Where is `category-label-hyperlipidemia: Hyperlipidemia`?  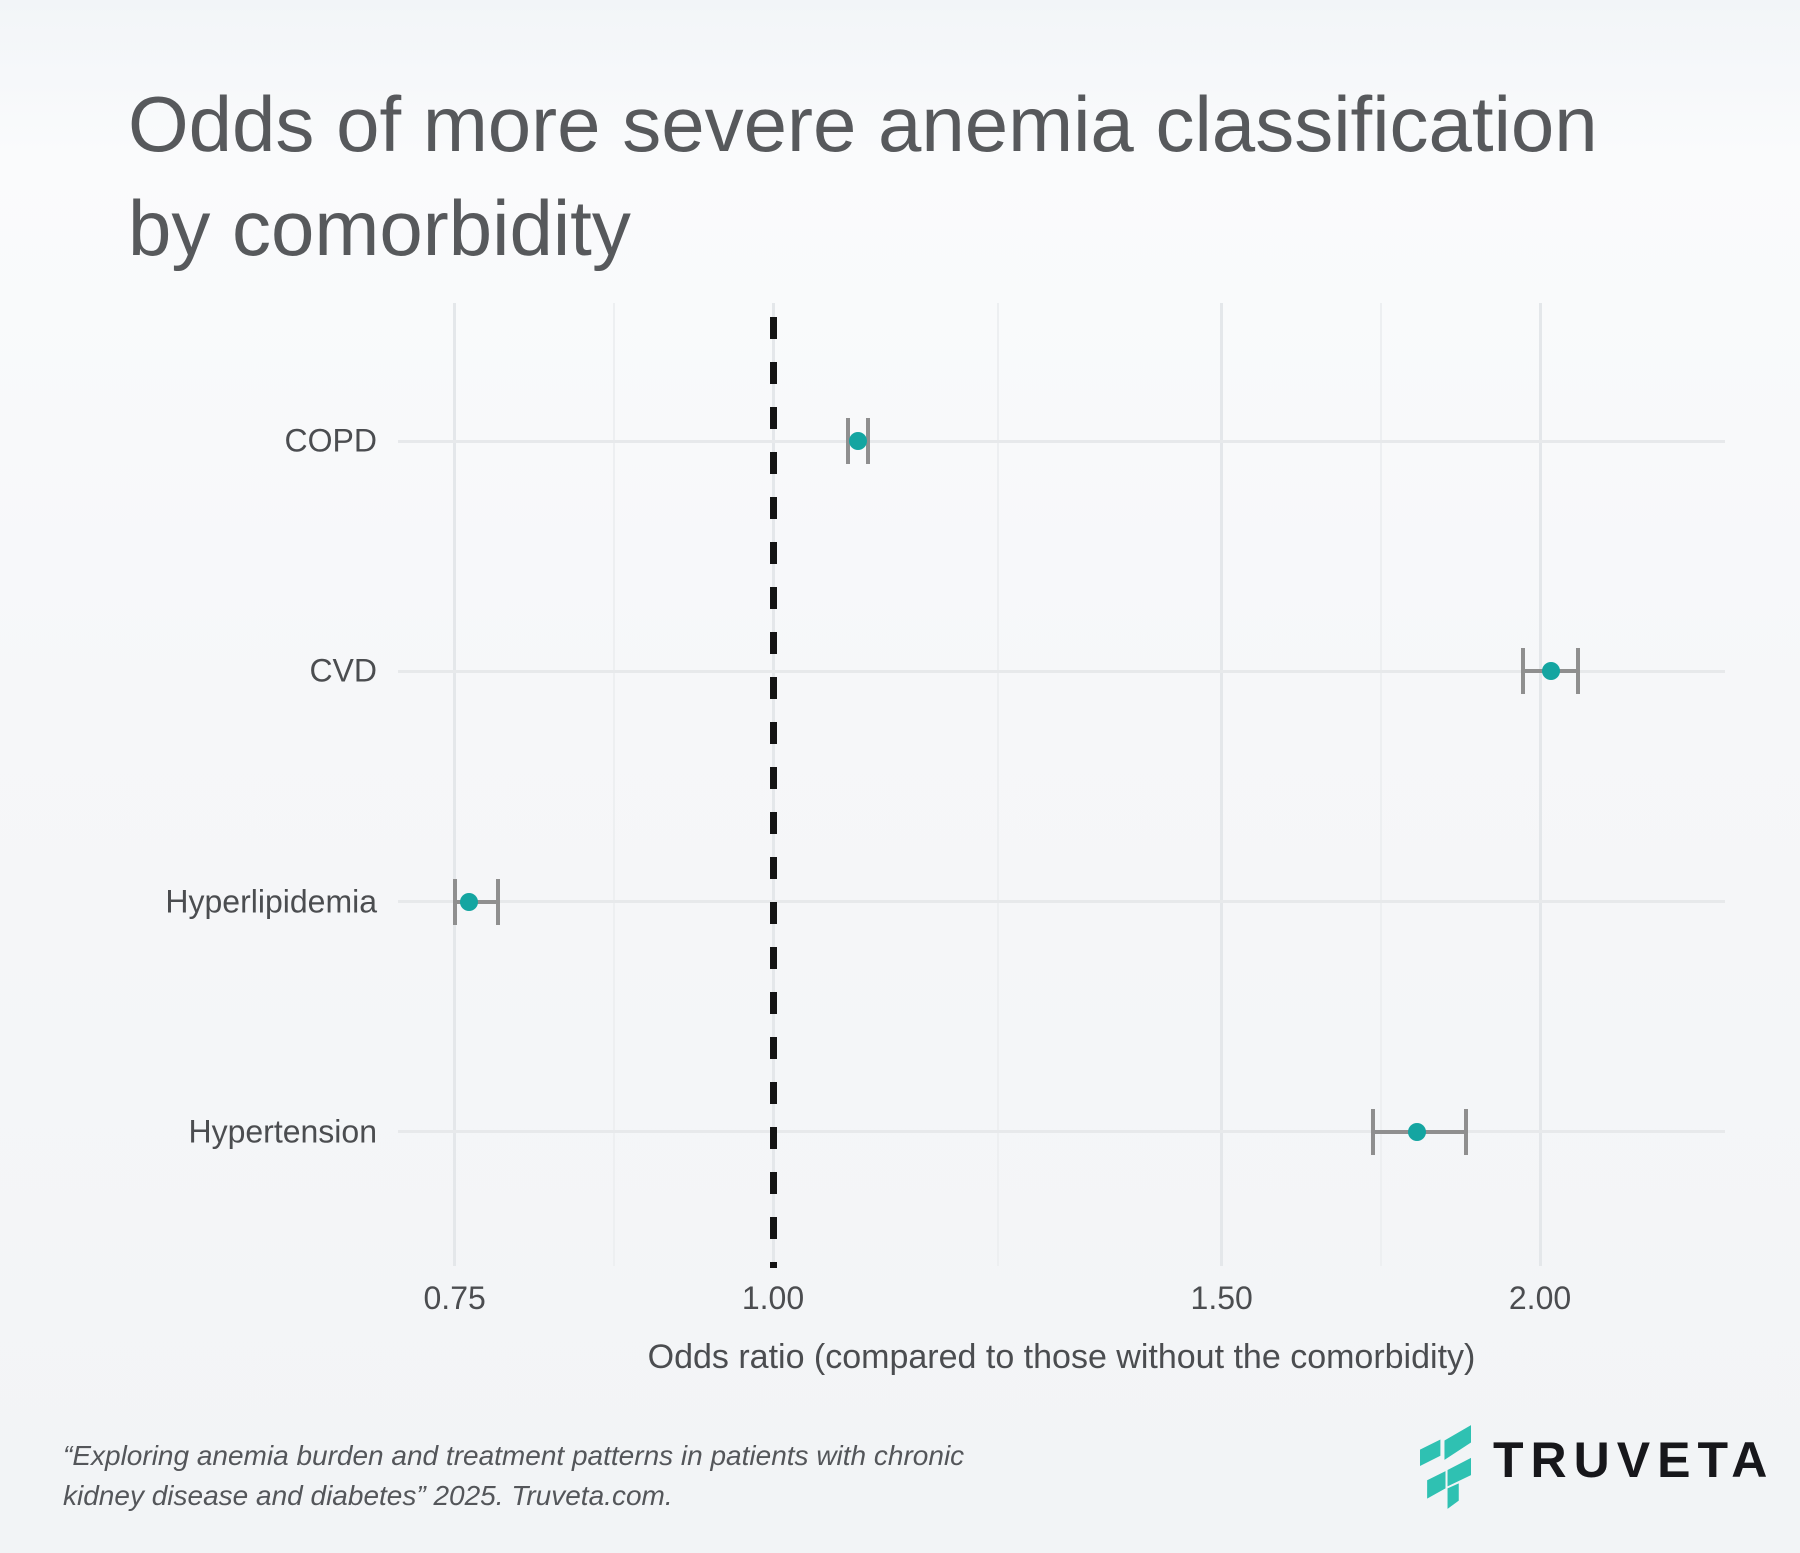
category-label-hyperlipidemia: Hyperlipidemia is located at coordinates (271, 901).